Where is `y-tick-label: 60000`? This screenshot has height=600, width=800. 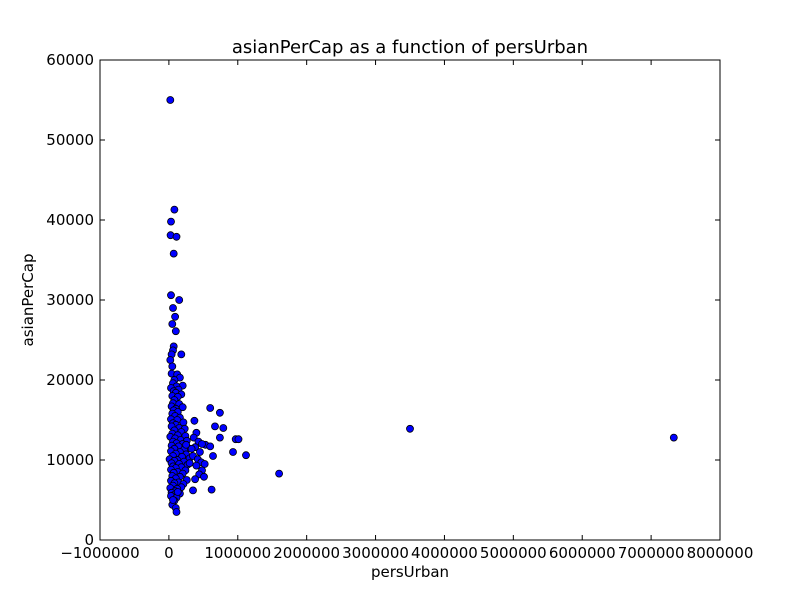
y-tick-label: 60000 is located at coordinates (70, 60).